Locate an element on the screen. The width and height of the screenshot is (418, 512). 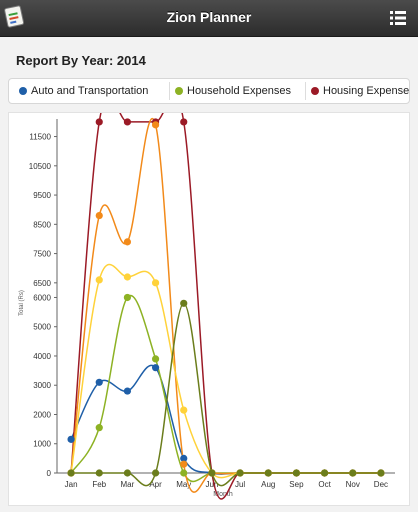
data-point-5-nov is located at coordinates (353, 473).